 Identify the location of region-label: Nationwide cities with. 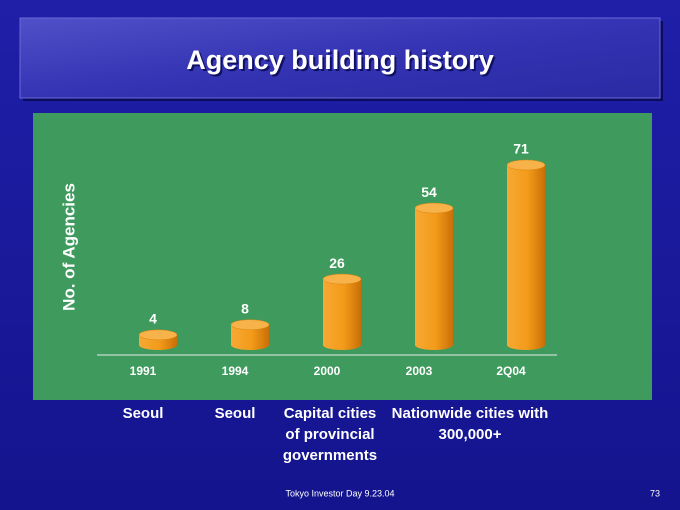
(470, 413).